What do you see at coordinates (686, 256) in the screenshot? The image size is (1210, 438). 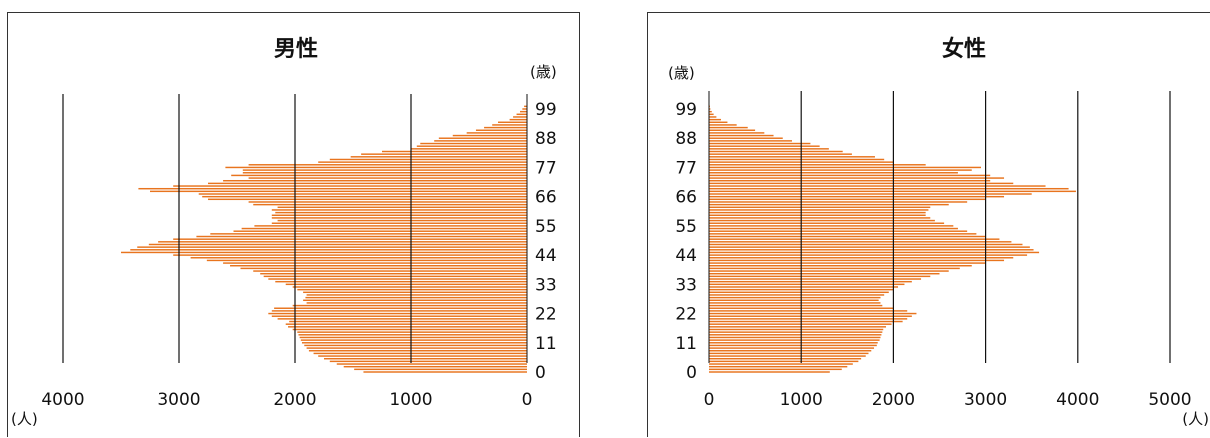 I see `y-tick-label: 44` at bounding box center [686, 256].